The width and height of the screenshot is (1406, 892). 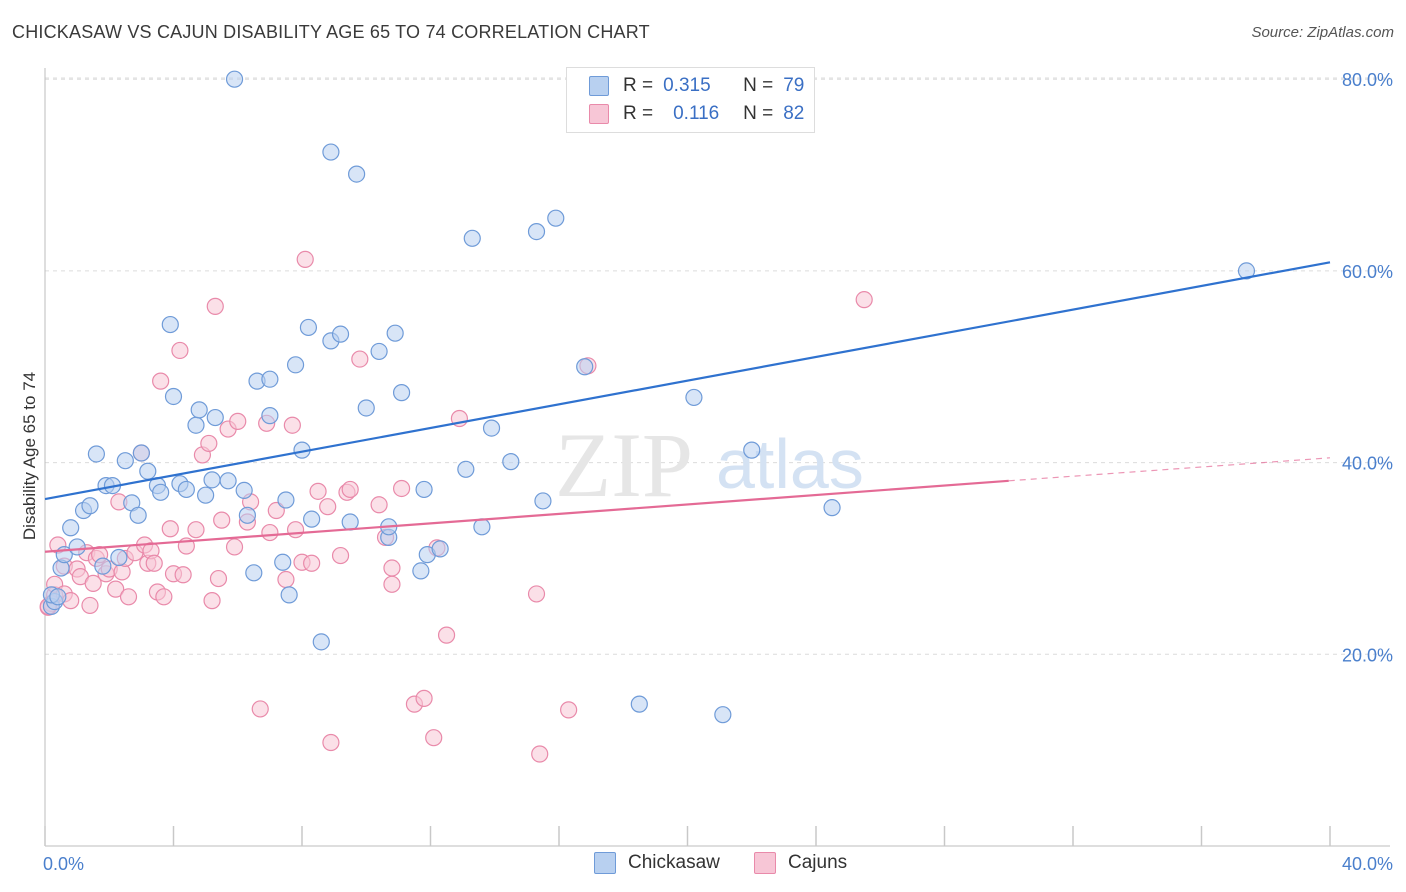 What do you see at coordinates (605, 863) in the screenshot?
I see `bottom-legend-swatch-chickasaw` at bounding box center [605, 863].